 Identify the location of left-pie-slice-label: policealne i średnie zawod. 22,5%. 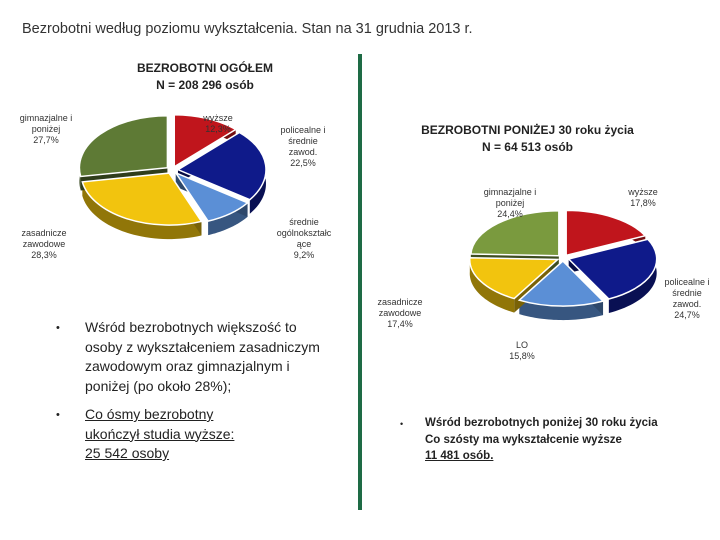
(302, 146).